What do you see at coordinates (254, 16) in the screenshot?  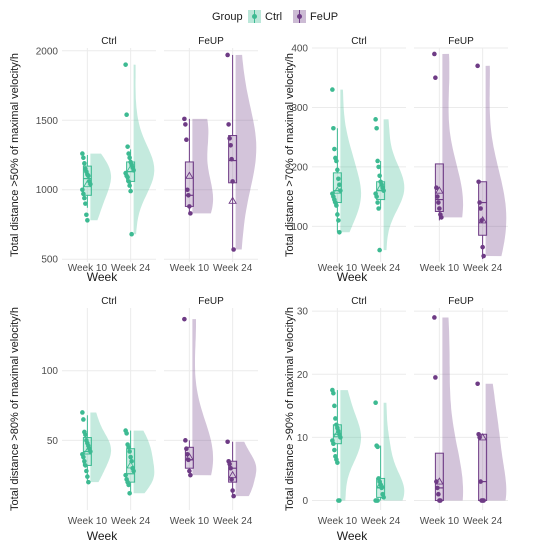 I see `legend-key-ctrl-dot` at bounding box center [254, 16].